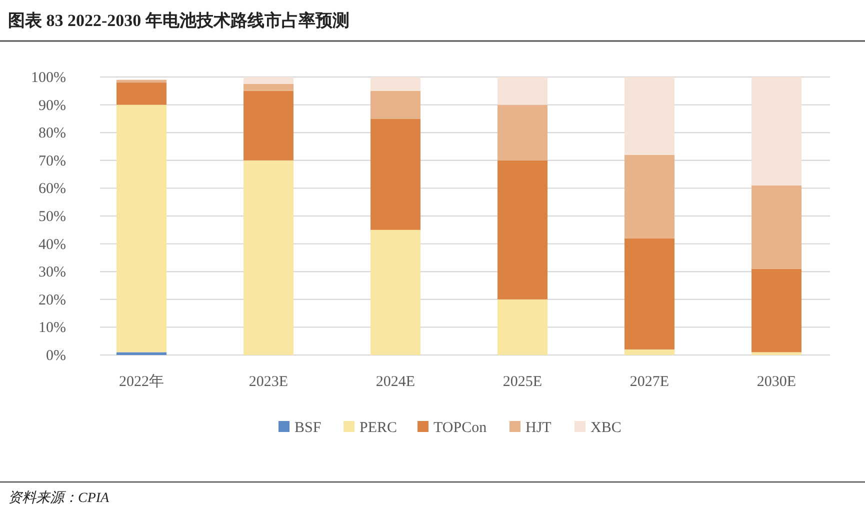 The image size is (865, 512). I want to click on x-tick-label: 2023E, so click(268, 382).